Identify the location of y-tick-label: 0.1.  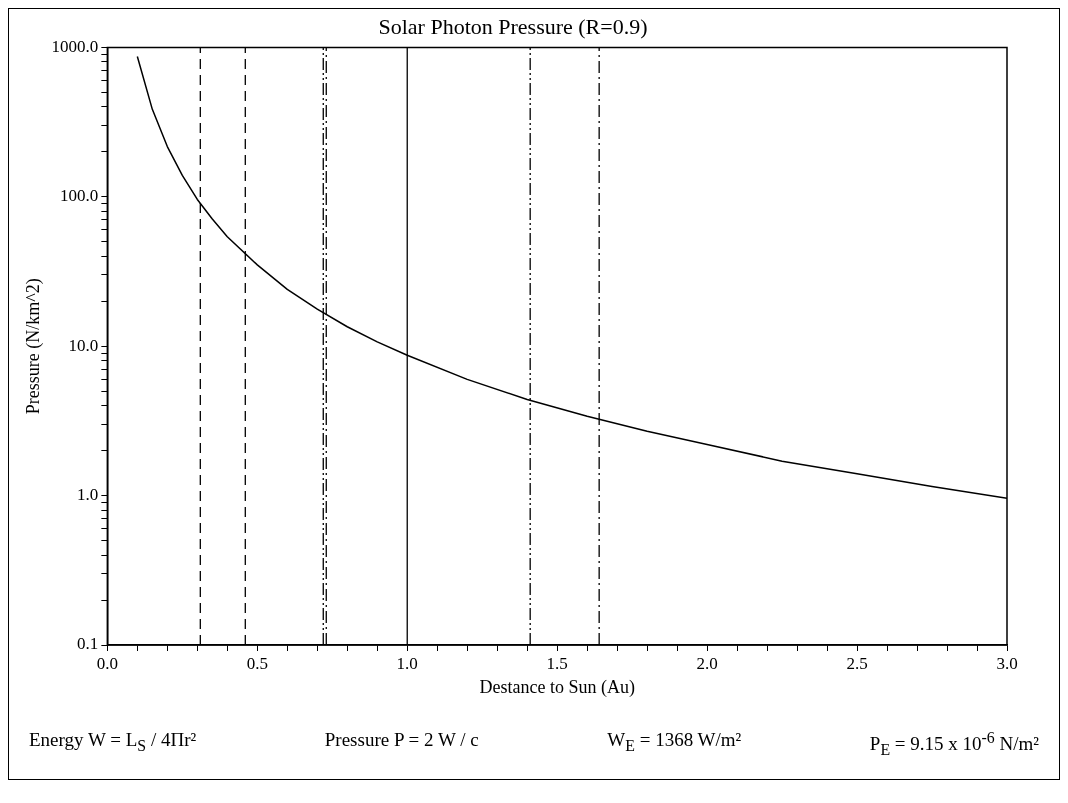
(88, 644).